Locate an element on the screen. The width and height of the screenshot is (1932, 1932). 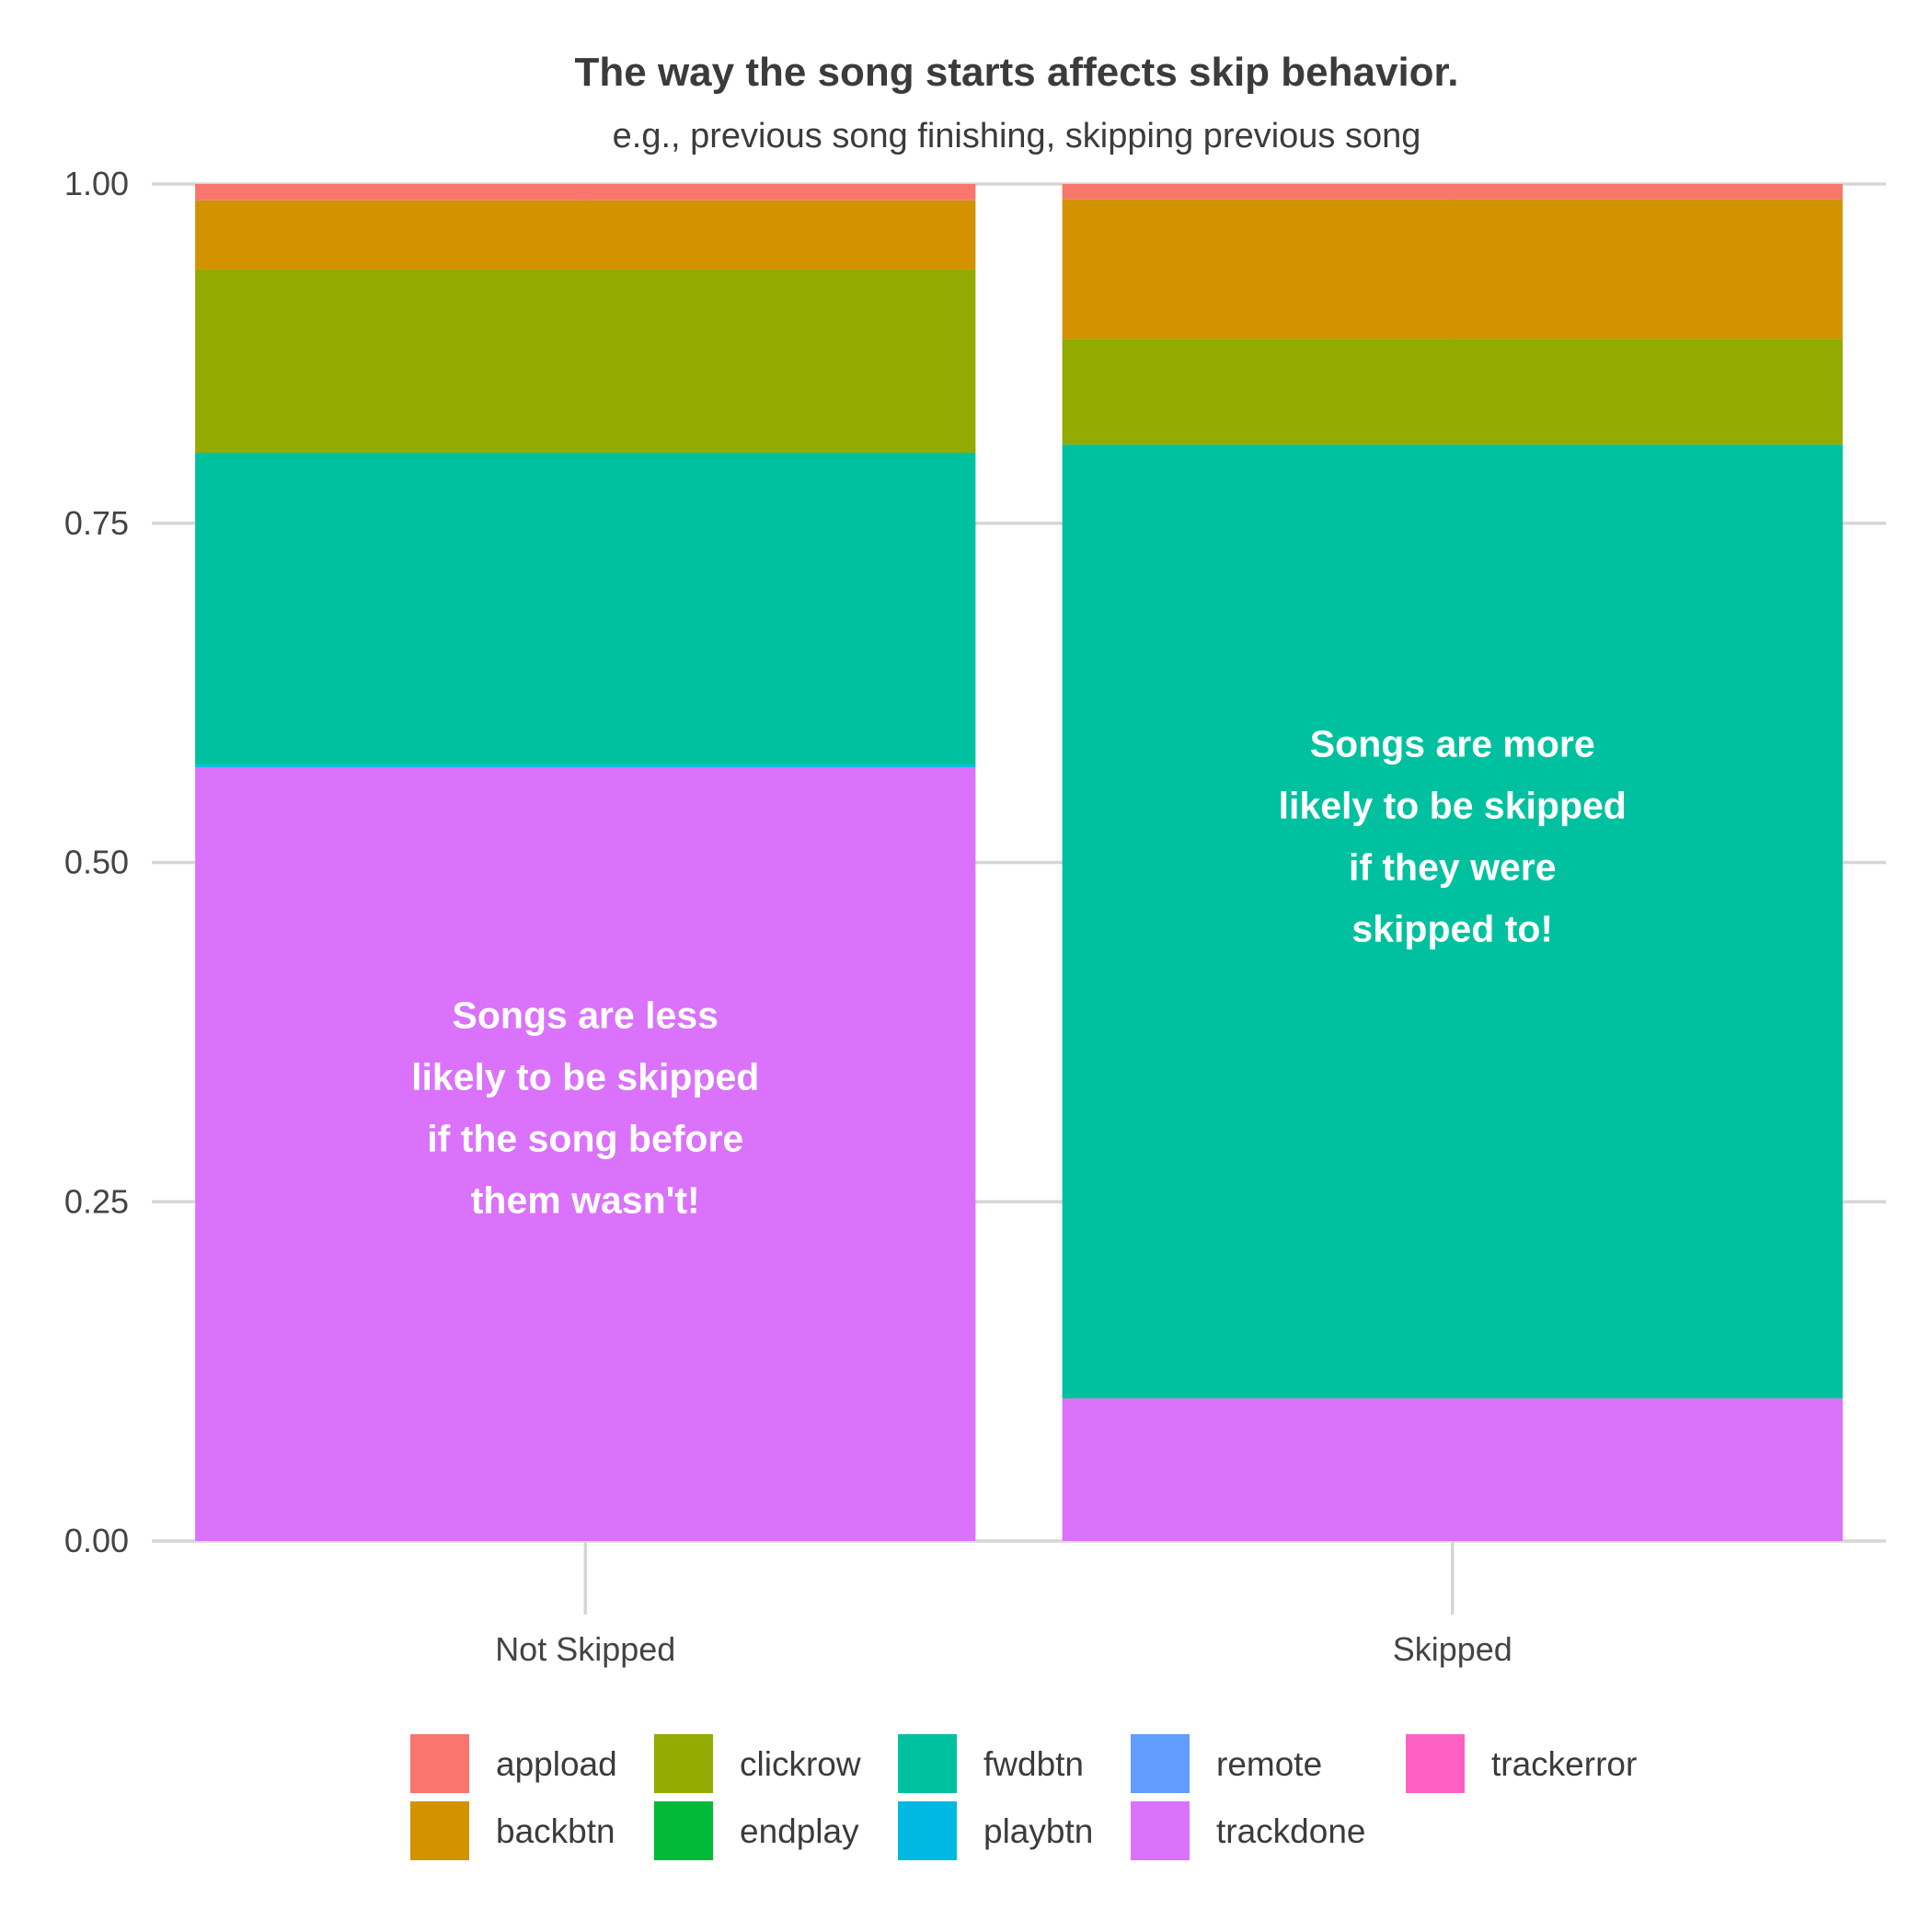
x-tick-label: Skipped is located at coordinates (1452, 1649).